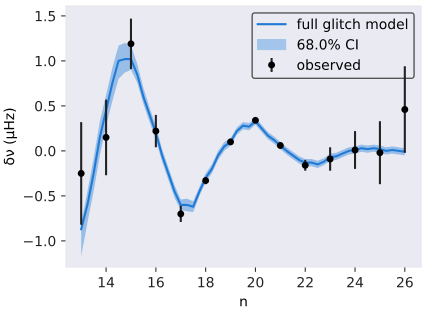 The height and width of the screenshot is (312, 428). I want to click on y-axis-title: δν (μHz), so click(10, 136).